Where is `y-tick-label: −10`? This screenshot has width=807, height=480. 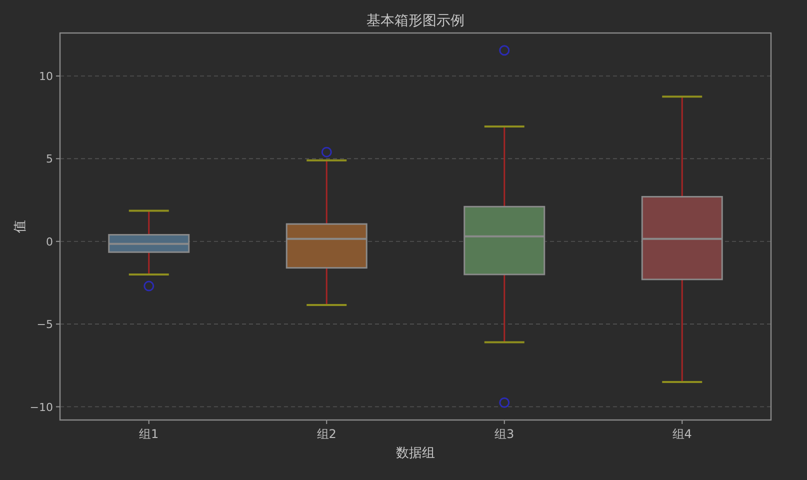 y-tick-label: −10 is located at coordinates (41, 407).